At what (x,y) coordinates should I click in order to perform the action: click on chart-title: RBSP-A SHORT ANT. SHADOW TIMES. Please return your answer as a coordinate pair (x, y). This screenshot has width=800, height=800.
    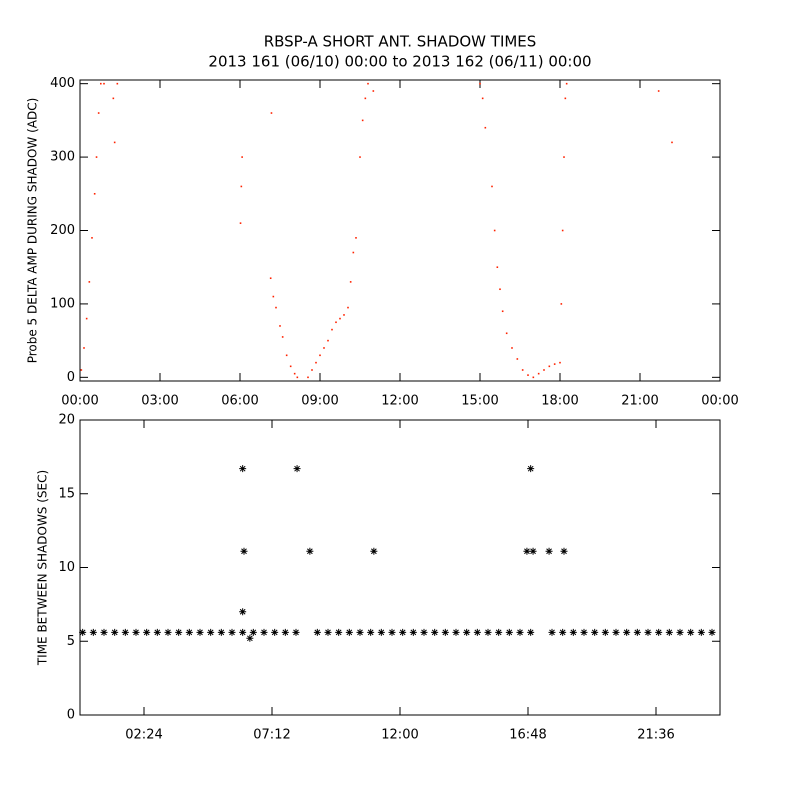
    Looking at the image, I should click on (400, 42).